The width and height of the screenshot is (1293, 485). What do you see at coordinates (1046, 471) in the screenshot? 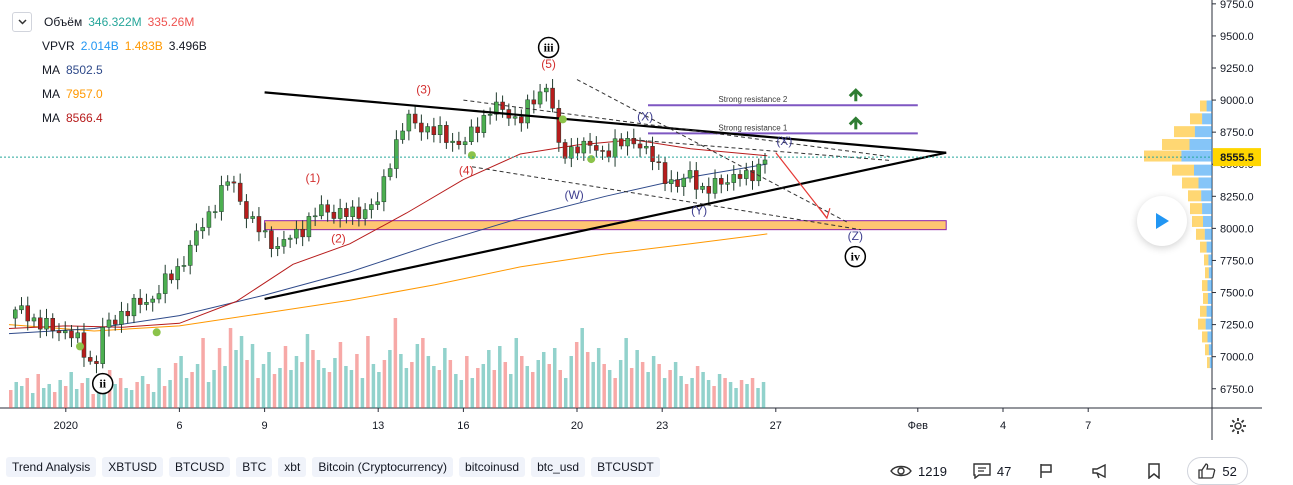
I see `flag-icon` at bounding box center [1046, 471].